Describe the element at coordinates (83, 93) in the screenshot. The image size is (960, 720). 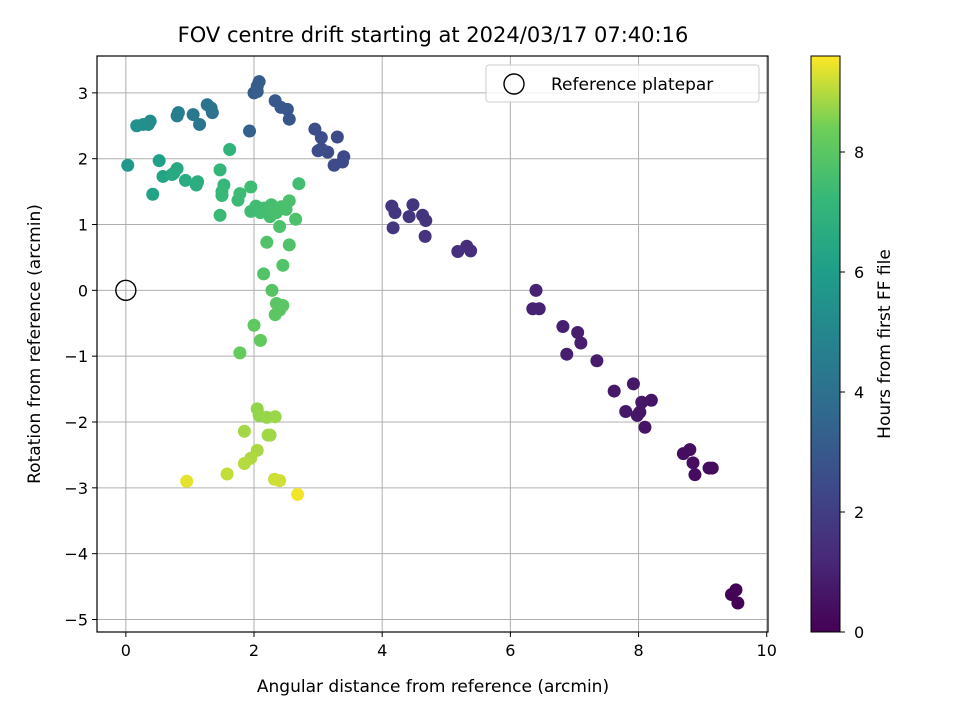
I see `y-tick-label: 3` at that location.